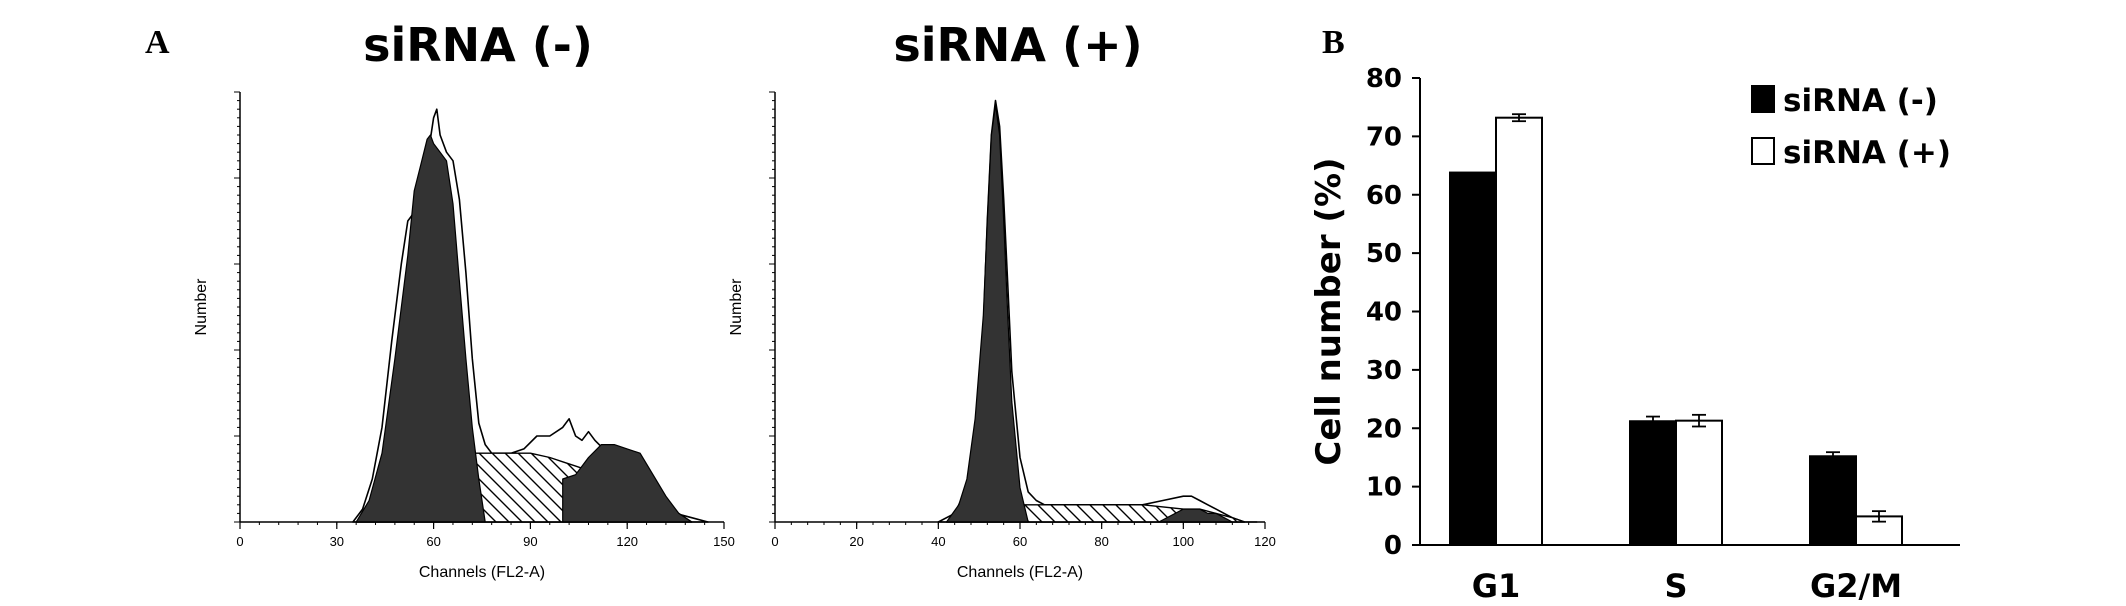 The width and height of the screenshot is (2126, 606). What do you see at coordinates (1183, 541) in the screenshot?
I see `x-tick-label: 100` at bounding box center [1183, 541].